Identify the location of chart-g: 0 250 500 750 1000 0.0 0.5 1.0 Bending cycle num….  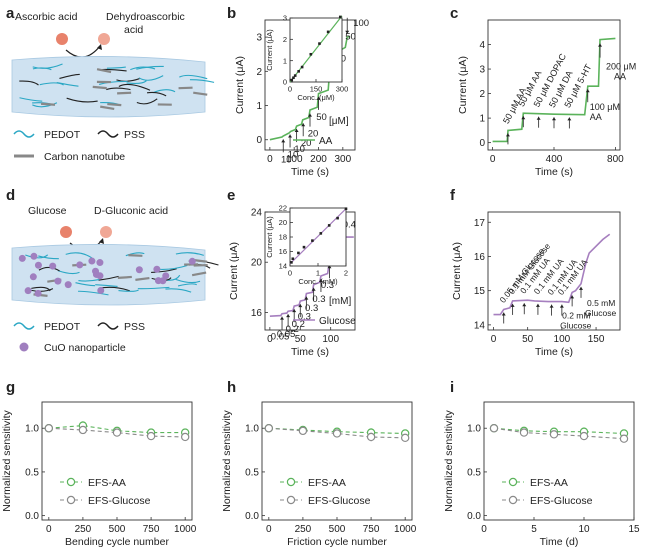
(99, 474).